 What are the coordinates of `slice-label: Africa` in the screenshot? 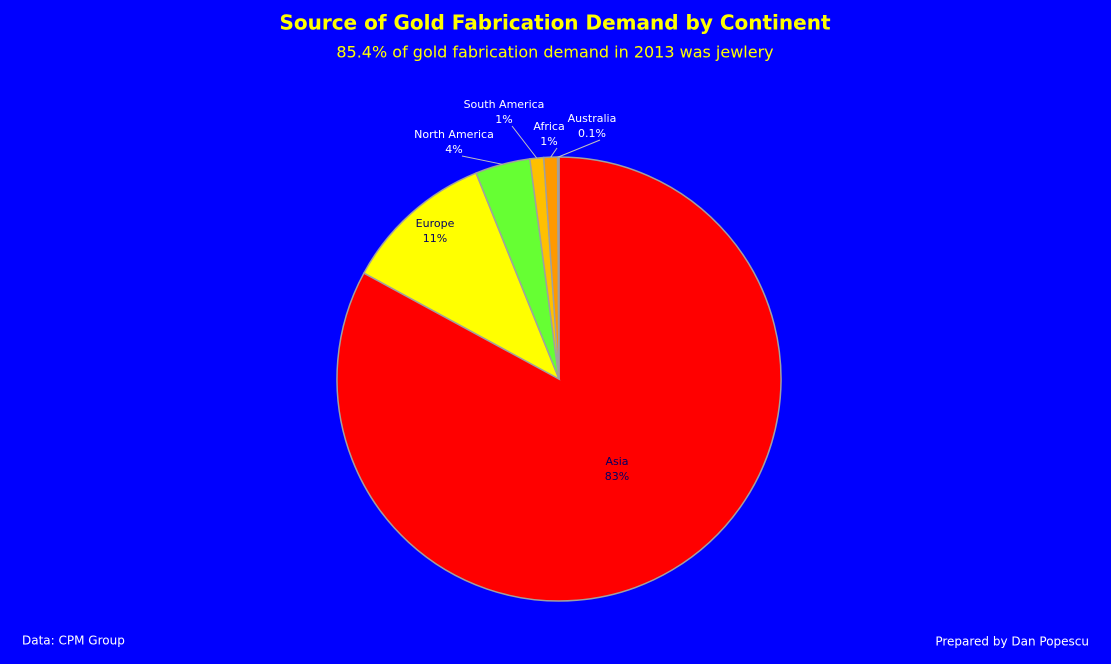 It's located at (548, 126).